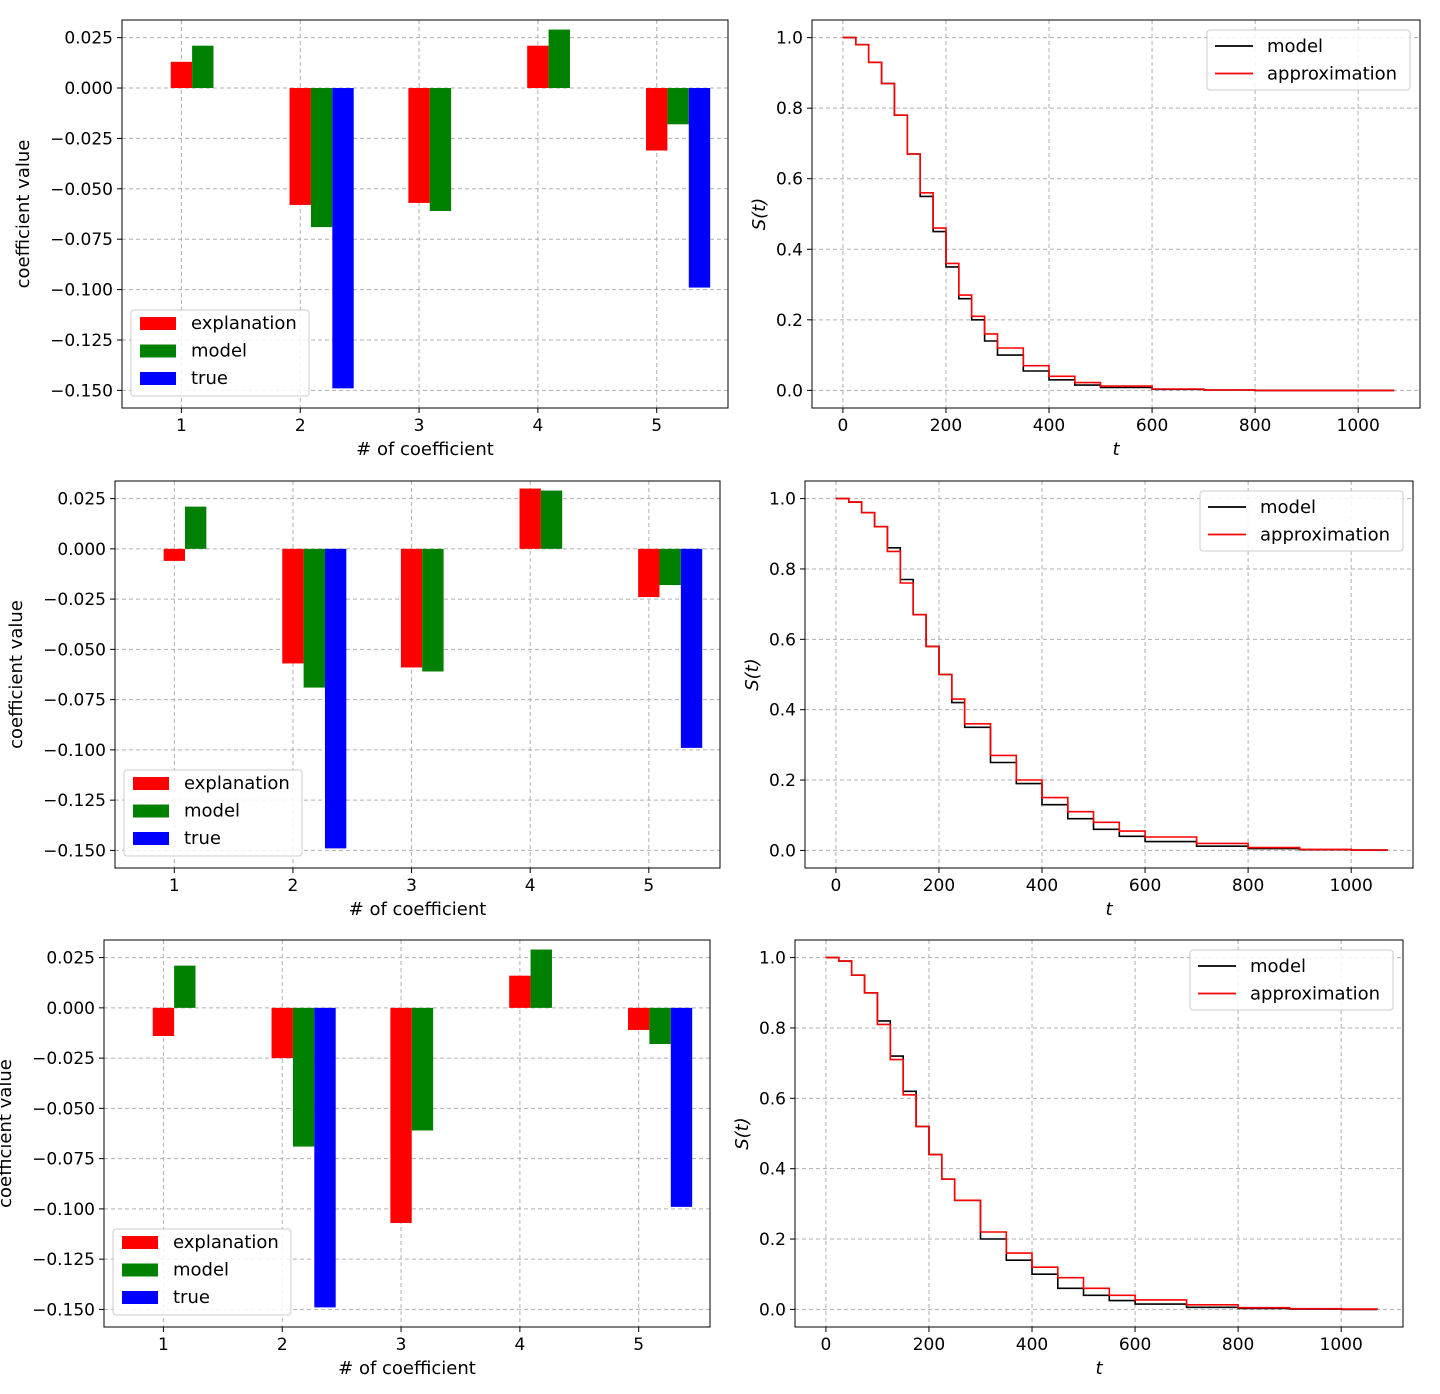  What do you see at coordinates (789, 250) in the screenshot?
I see `y-tick-label: 0.4` at bounding box center [789, 250].